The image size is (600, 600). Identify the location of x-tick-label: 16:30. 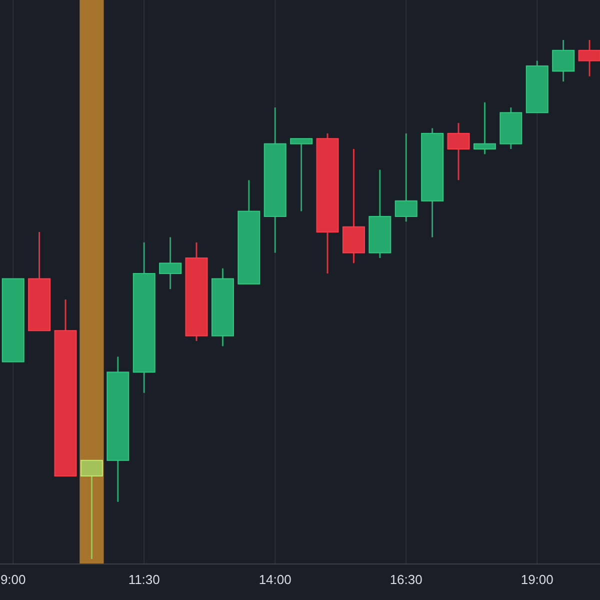
(406, 579).